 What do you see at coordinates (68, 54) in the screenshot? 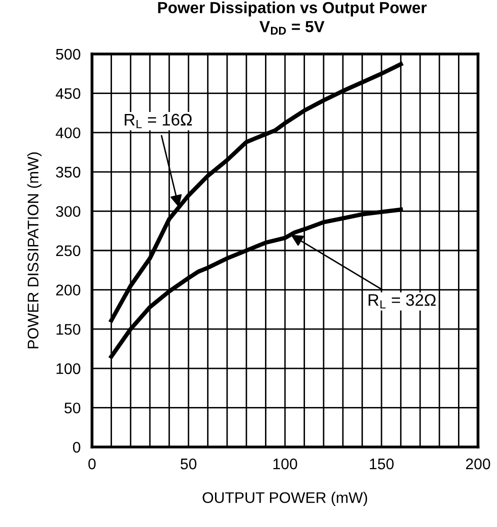
I see `y-tick-label: 500` at bounding box center [68, 54].